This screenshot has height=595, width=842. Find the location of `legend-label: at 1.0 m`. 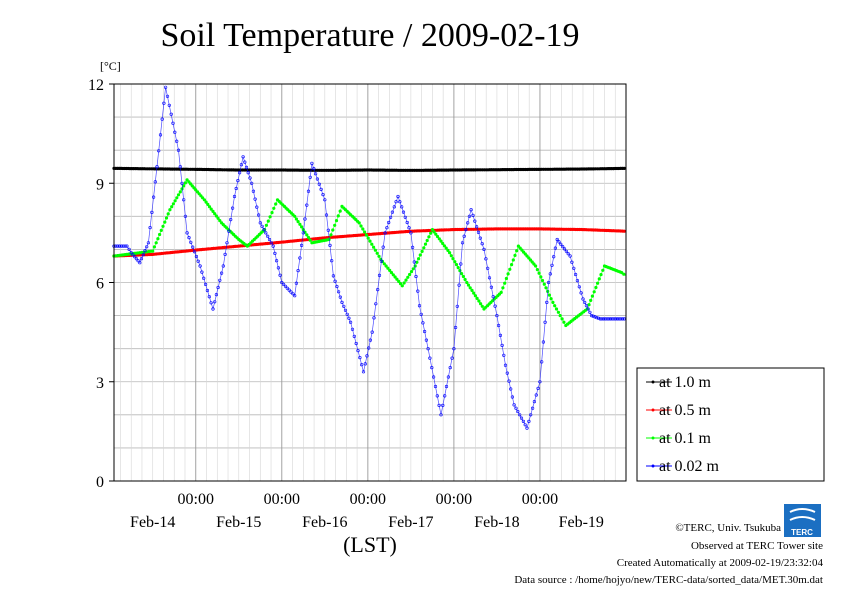

legend-label: at 1.0 m is located at coordinates (685, 382).